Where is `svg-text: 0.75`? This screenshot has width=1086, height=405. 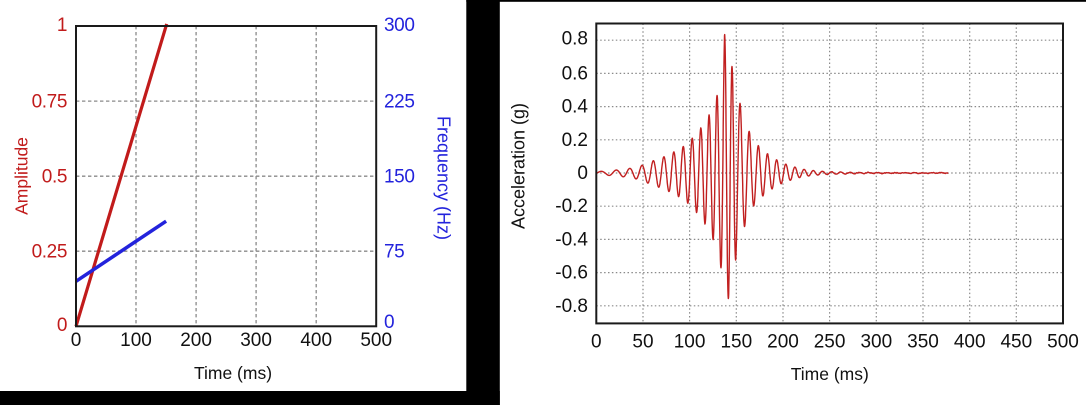 svg-text: 0.75 is located at coordinates (49, 102).